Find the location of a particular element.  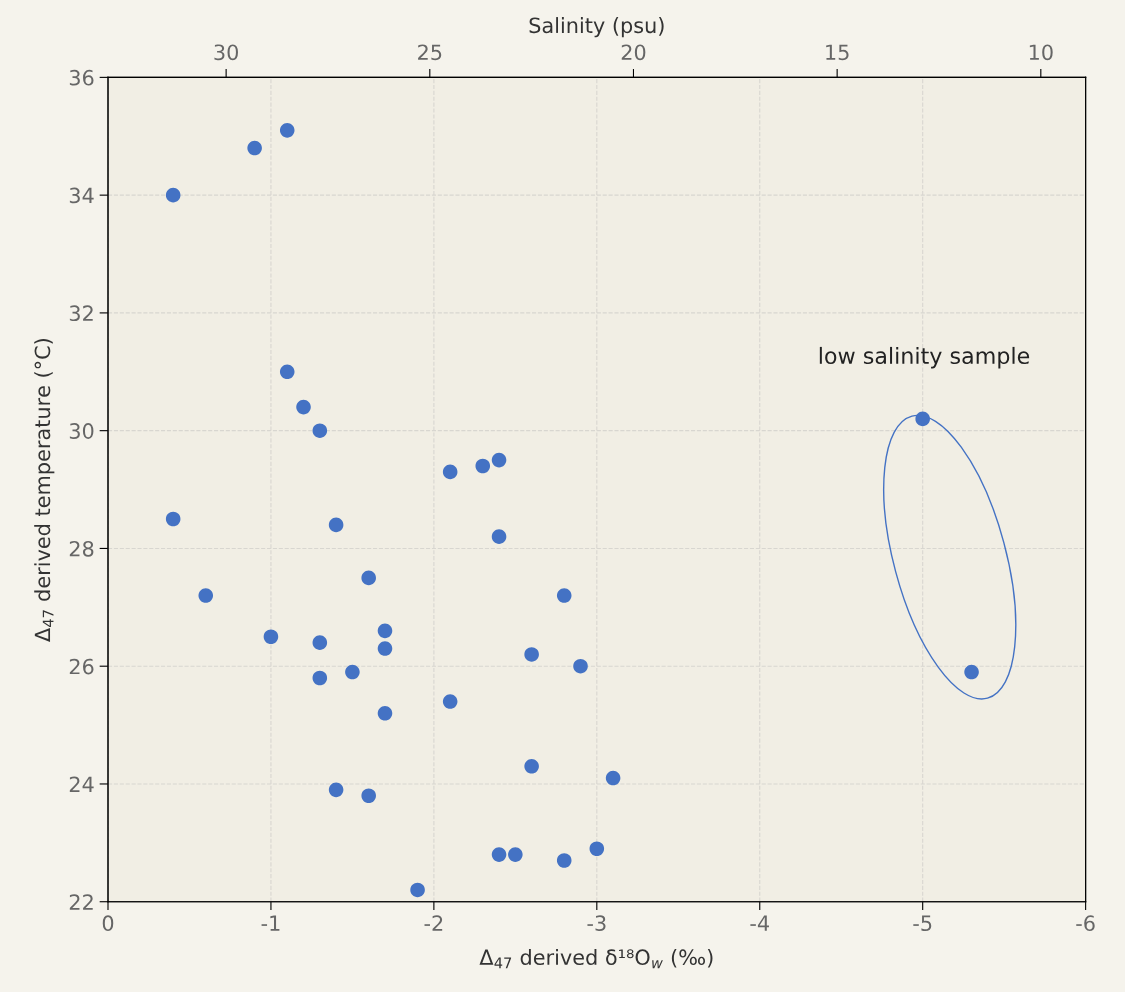

x-tick-label: -2 is located at coordinates (433, 923).